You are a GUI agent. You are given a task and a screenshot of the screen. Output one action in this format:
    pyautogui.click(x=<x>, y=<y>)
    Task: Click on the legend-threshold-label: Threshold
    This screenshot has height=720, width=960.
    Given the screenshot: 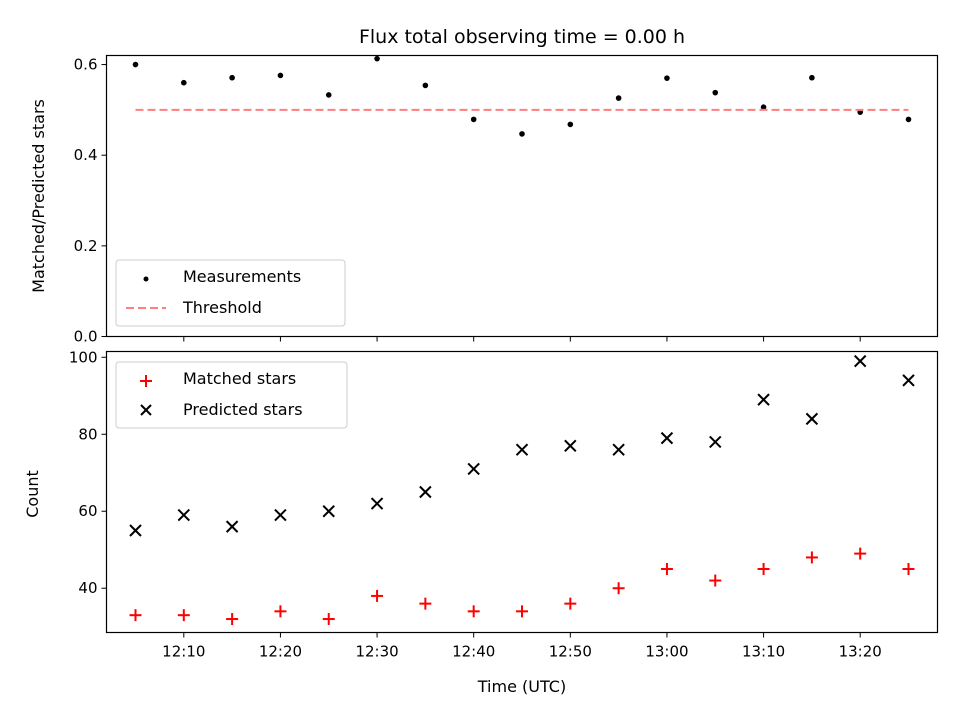 What is the action you would take?
    pyautogui.click(x=222, y=307)
    